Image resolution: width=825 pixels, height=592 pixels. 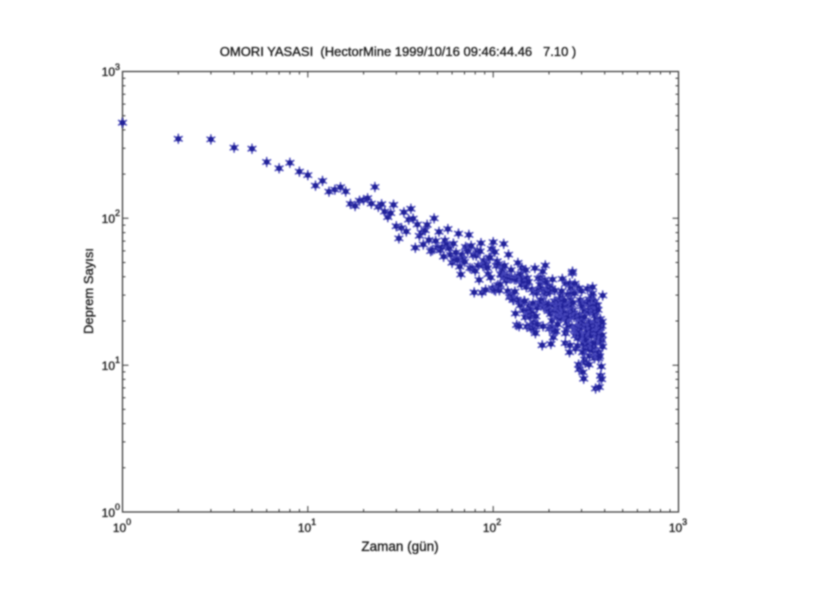 I want to click on svg-text: Zaman (gün), so click(x=399, y=546).